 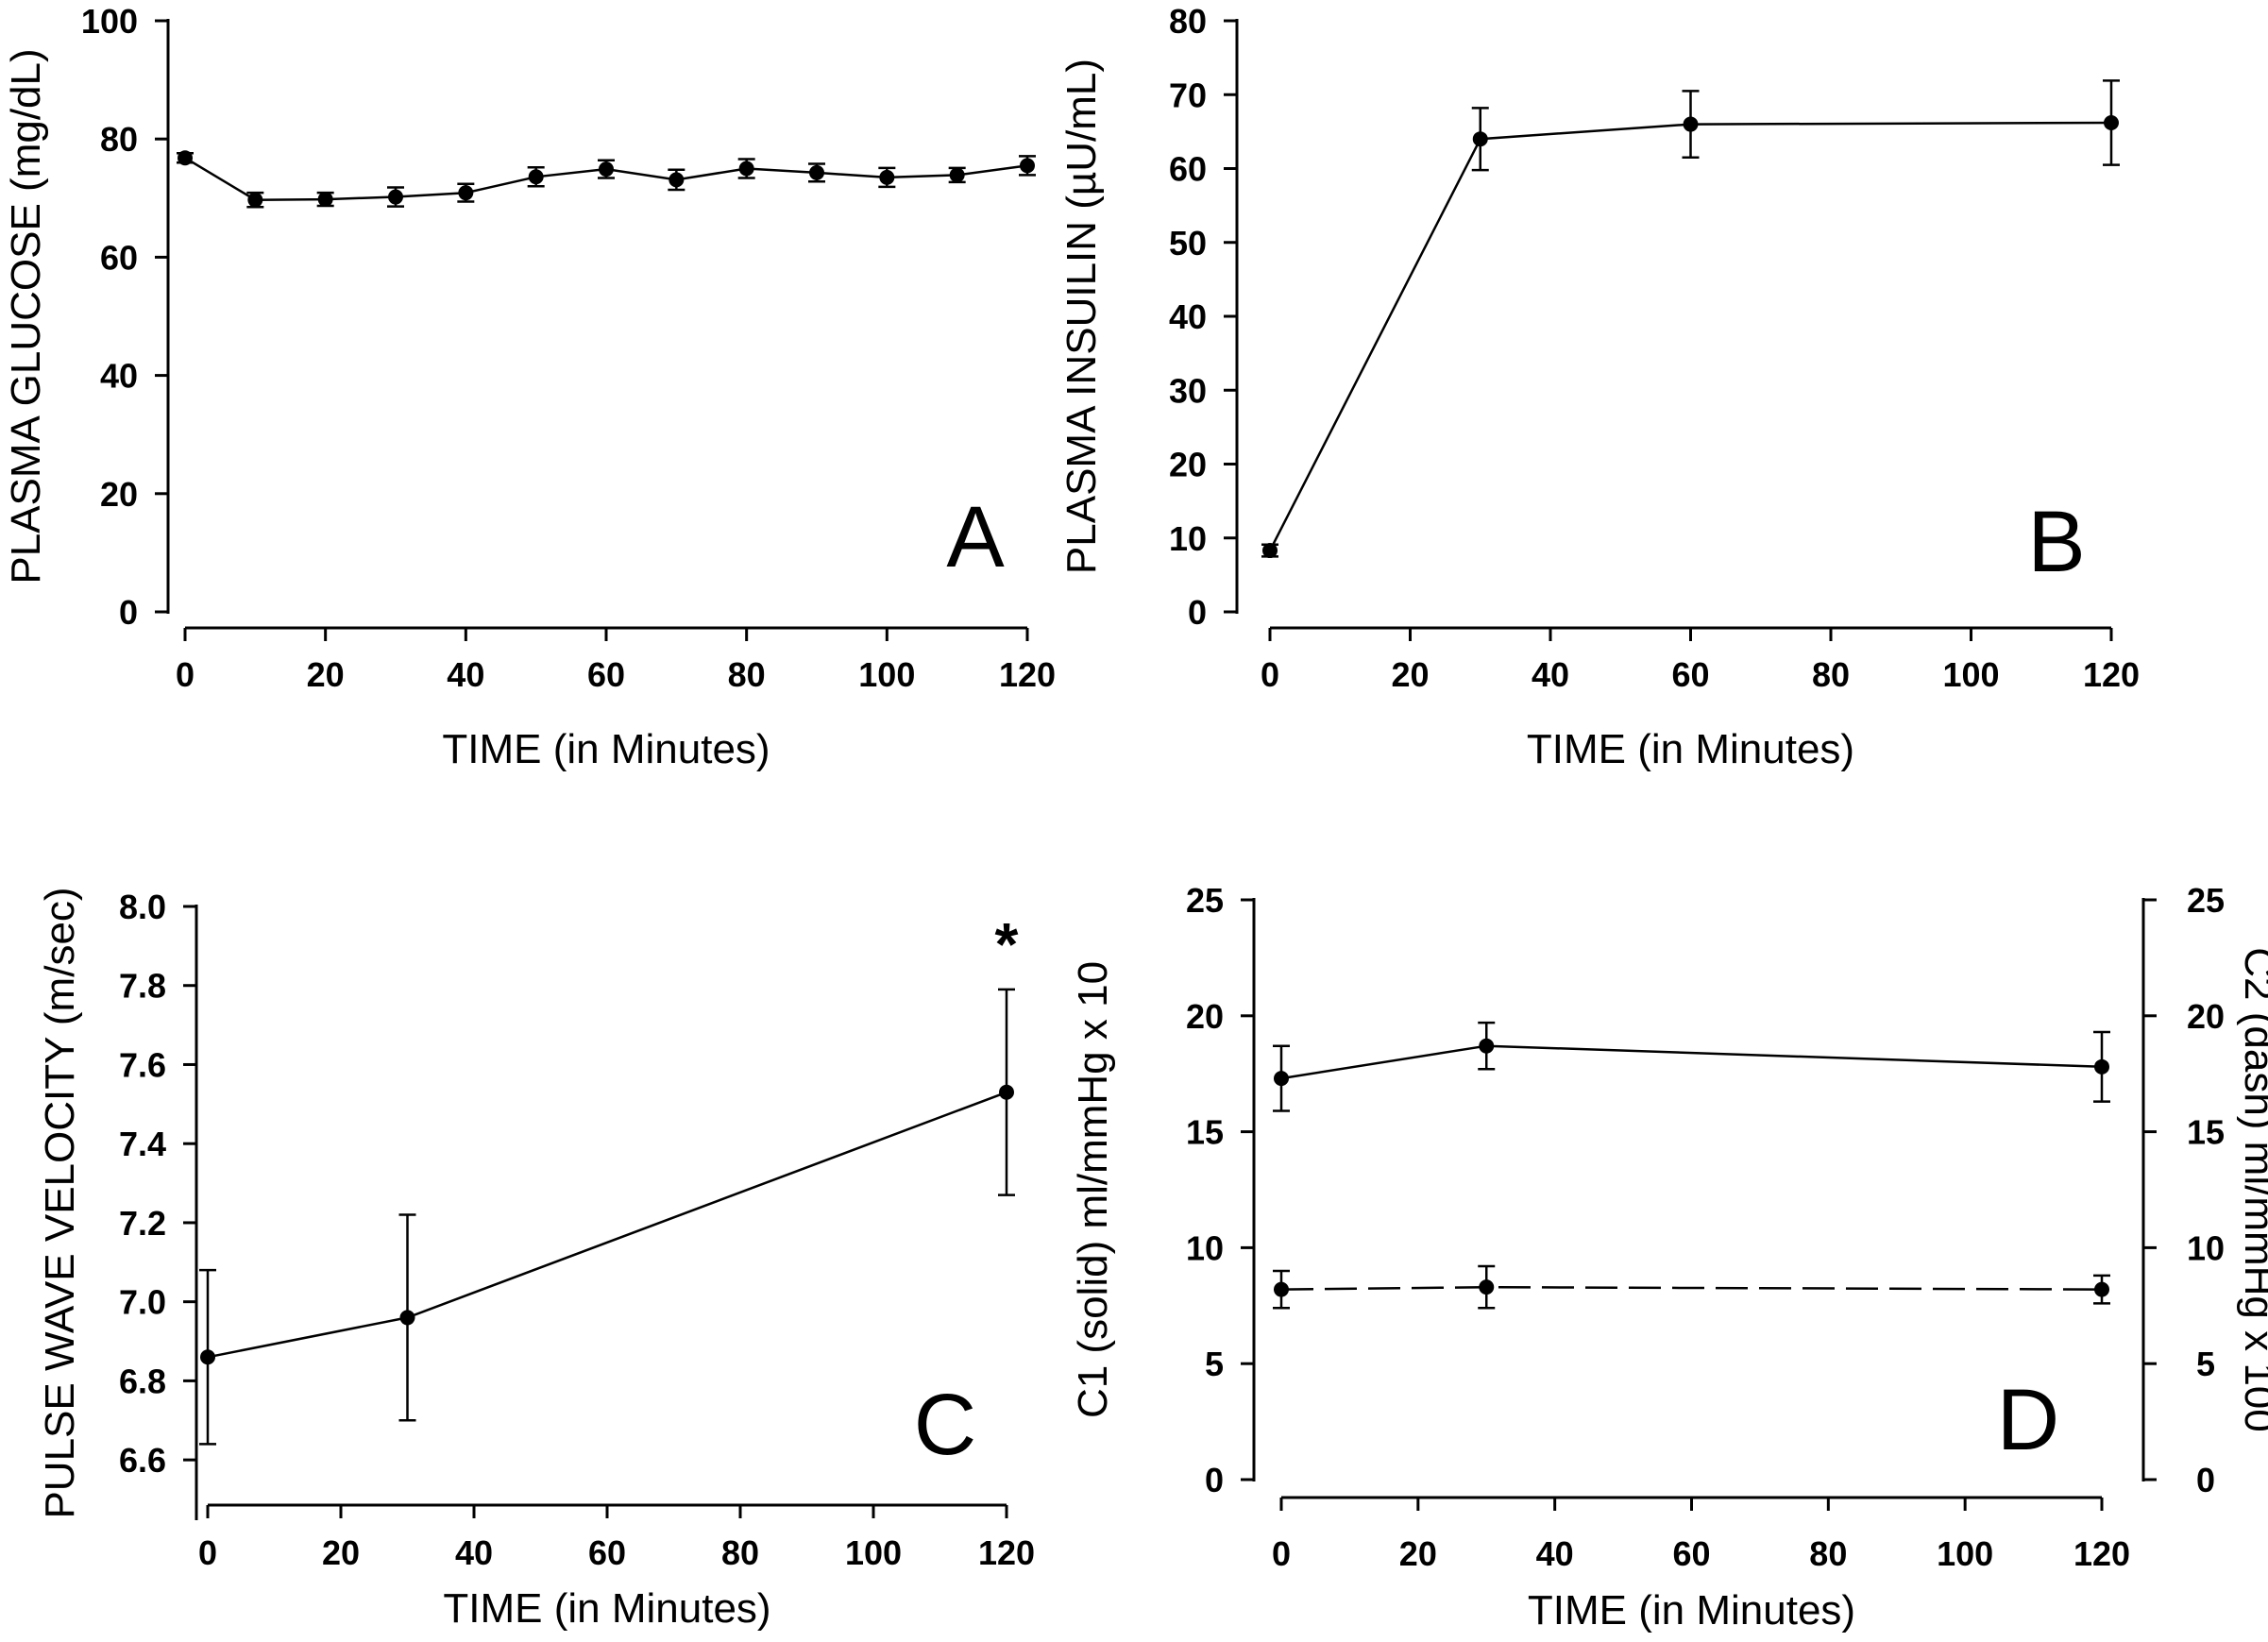 What do you see at coordinates (26, 316) in the screenshot?
I see `y-axis-label: PLASMA GLUCOSE (mg/dL)` at bounding box center [26, 316].